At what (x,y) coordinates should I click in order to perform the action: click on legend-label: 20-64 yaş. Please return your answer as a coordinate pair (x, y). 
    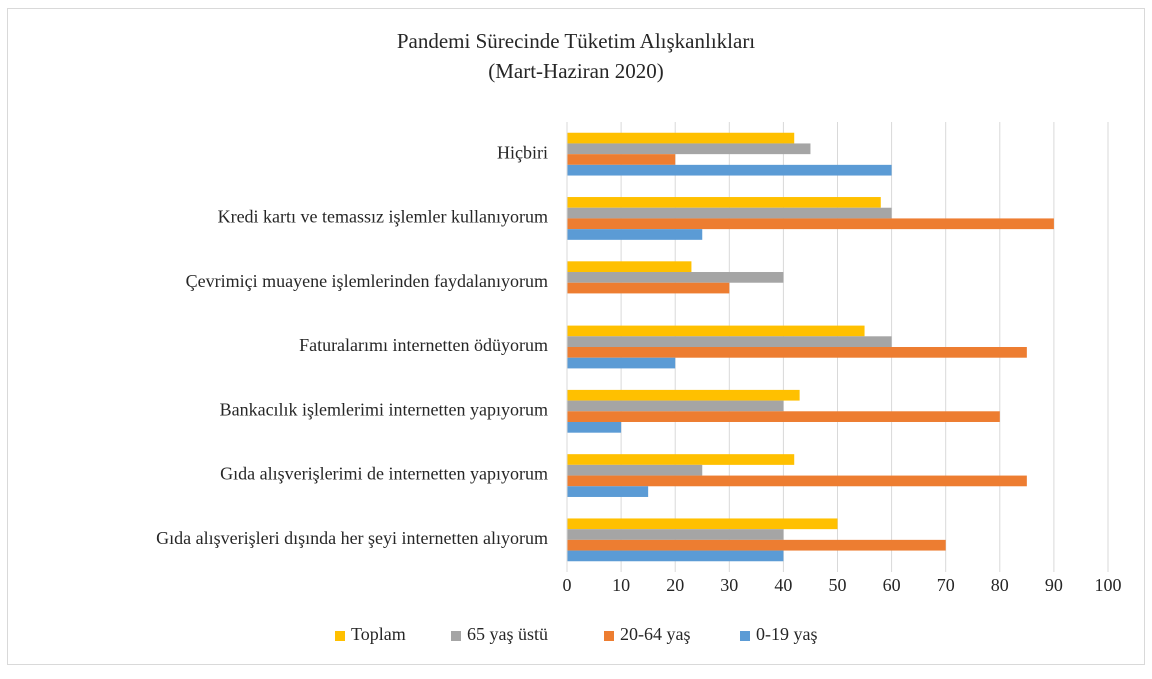
    Looking at the image, I should click on (655, 634).